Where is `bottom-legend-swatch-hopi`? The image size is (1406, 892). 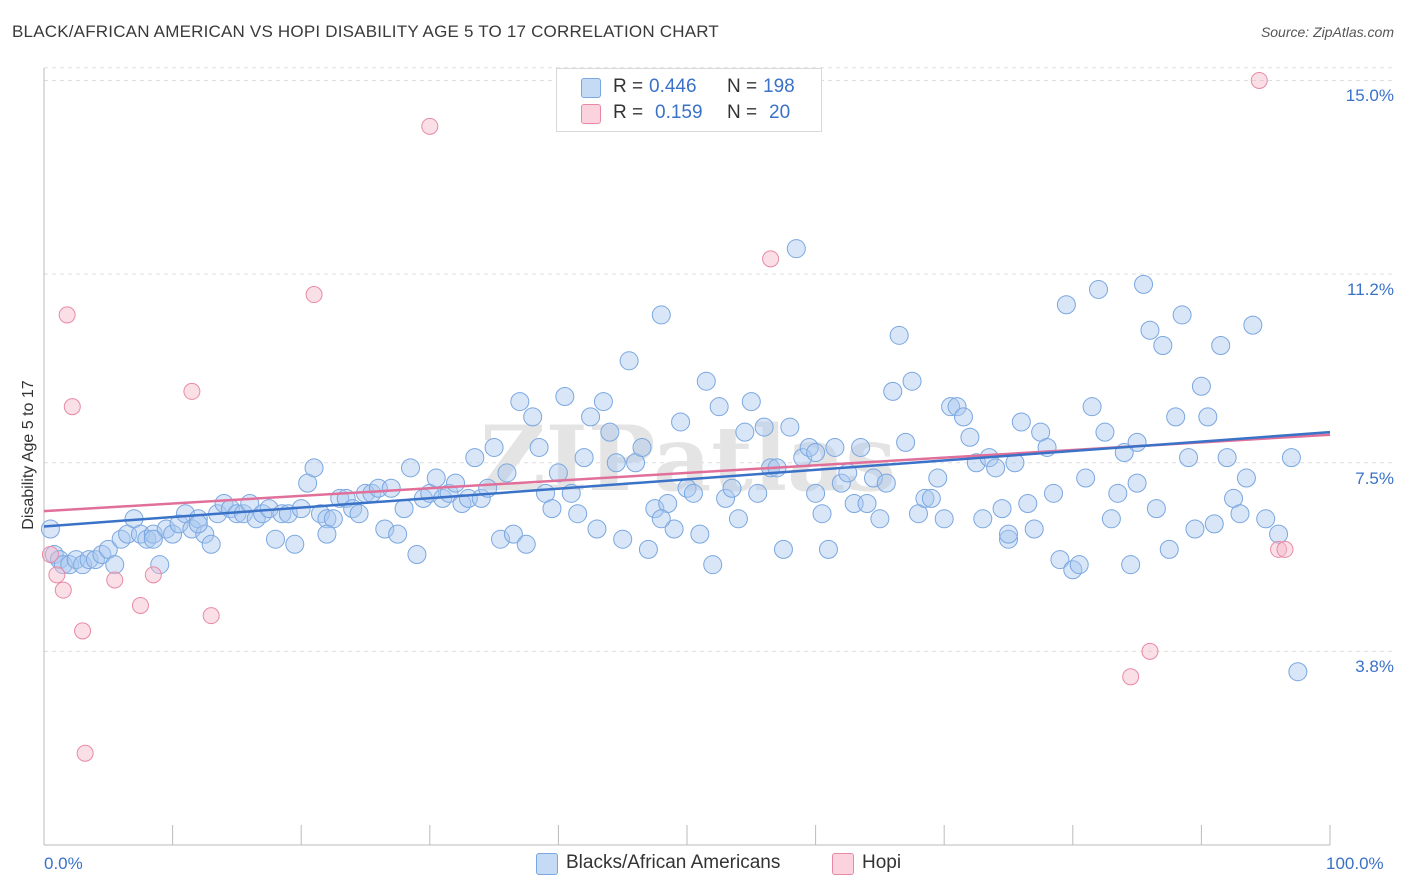
bottom-legend-swatch-hopi is located at coordinates (843, 864).